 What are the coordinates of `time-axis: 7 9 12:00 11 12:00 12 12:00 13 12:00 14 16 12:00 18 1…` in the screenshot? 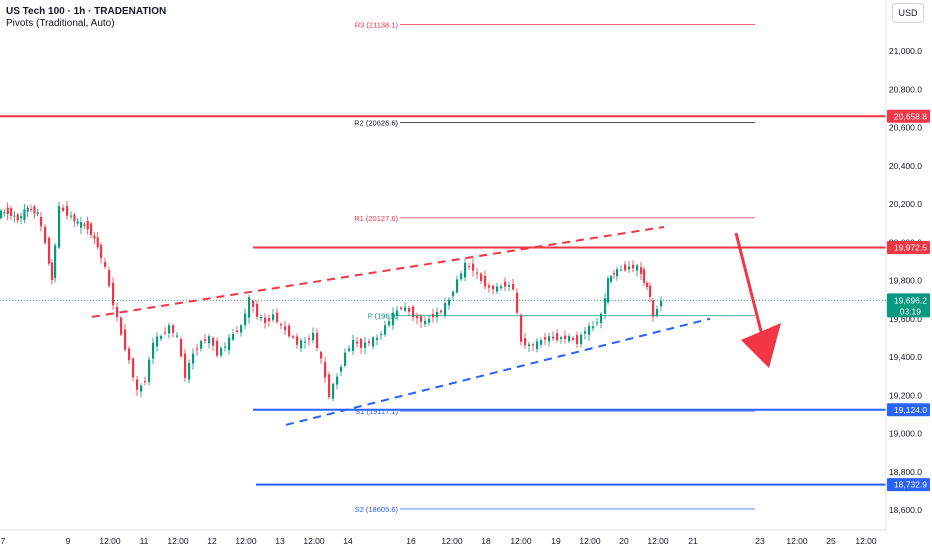 It's located at (439, 541).